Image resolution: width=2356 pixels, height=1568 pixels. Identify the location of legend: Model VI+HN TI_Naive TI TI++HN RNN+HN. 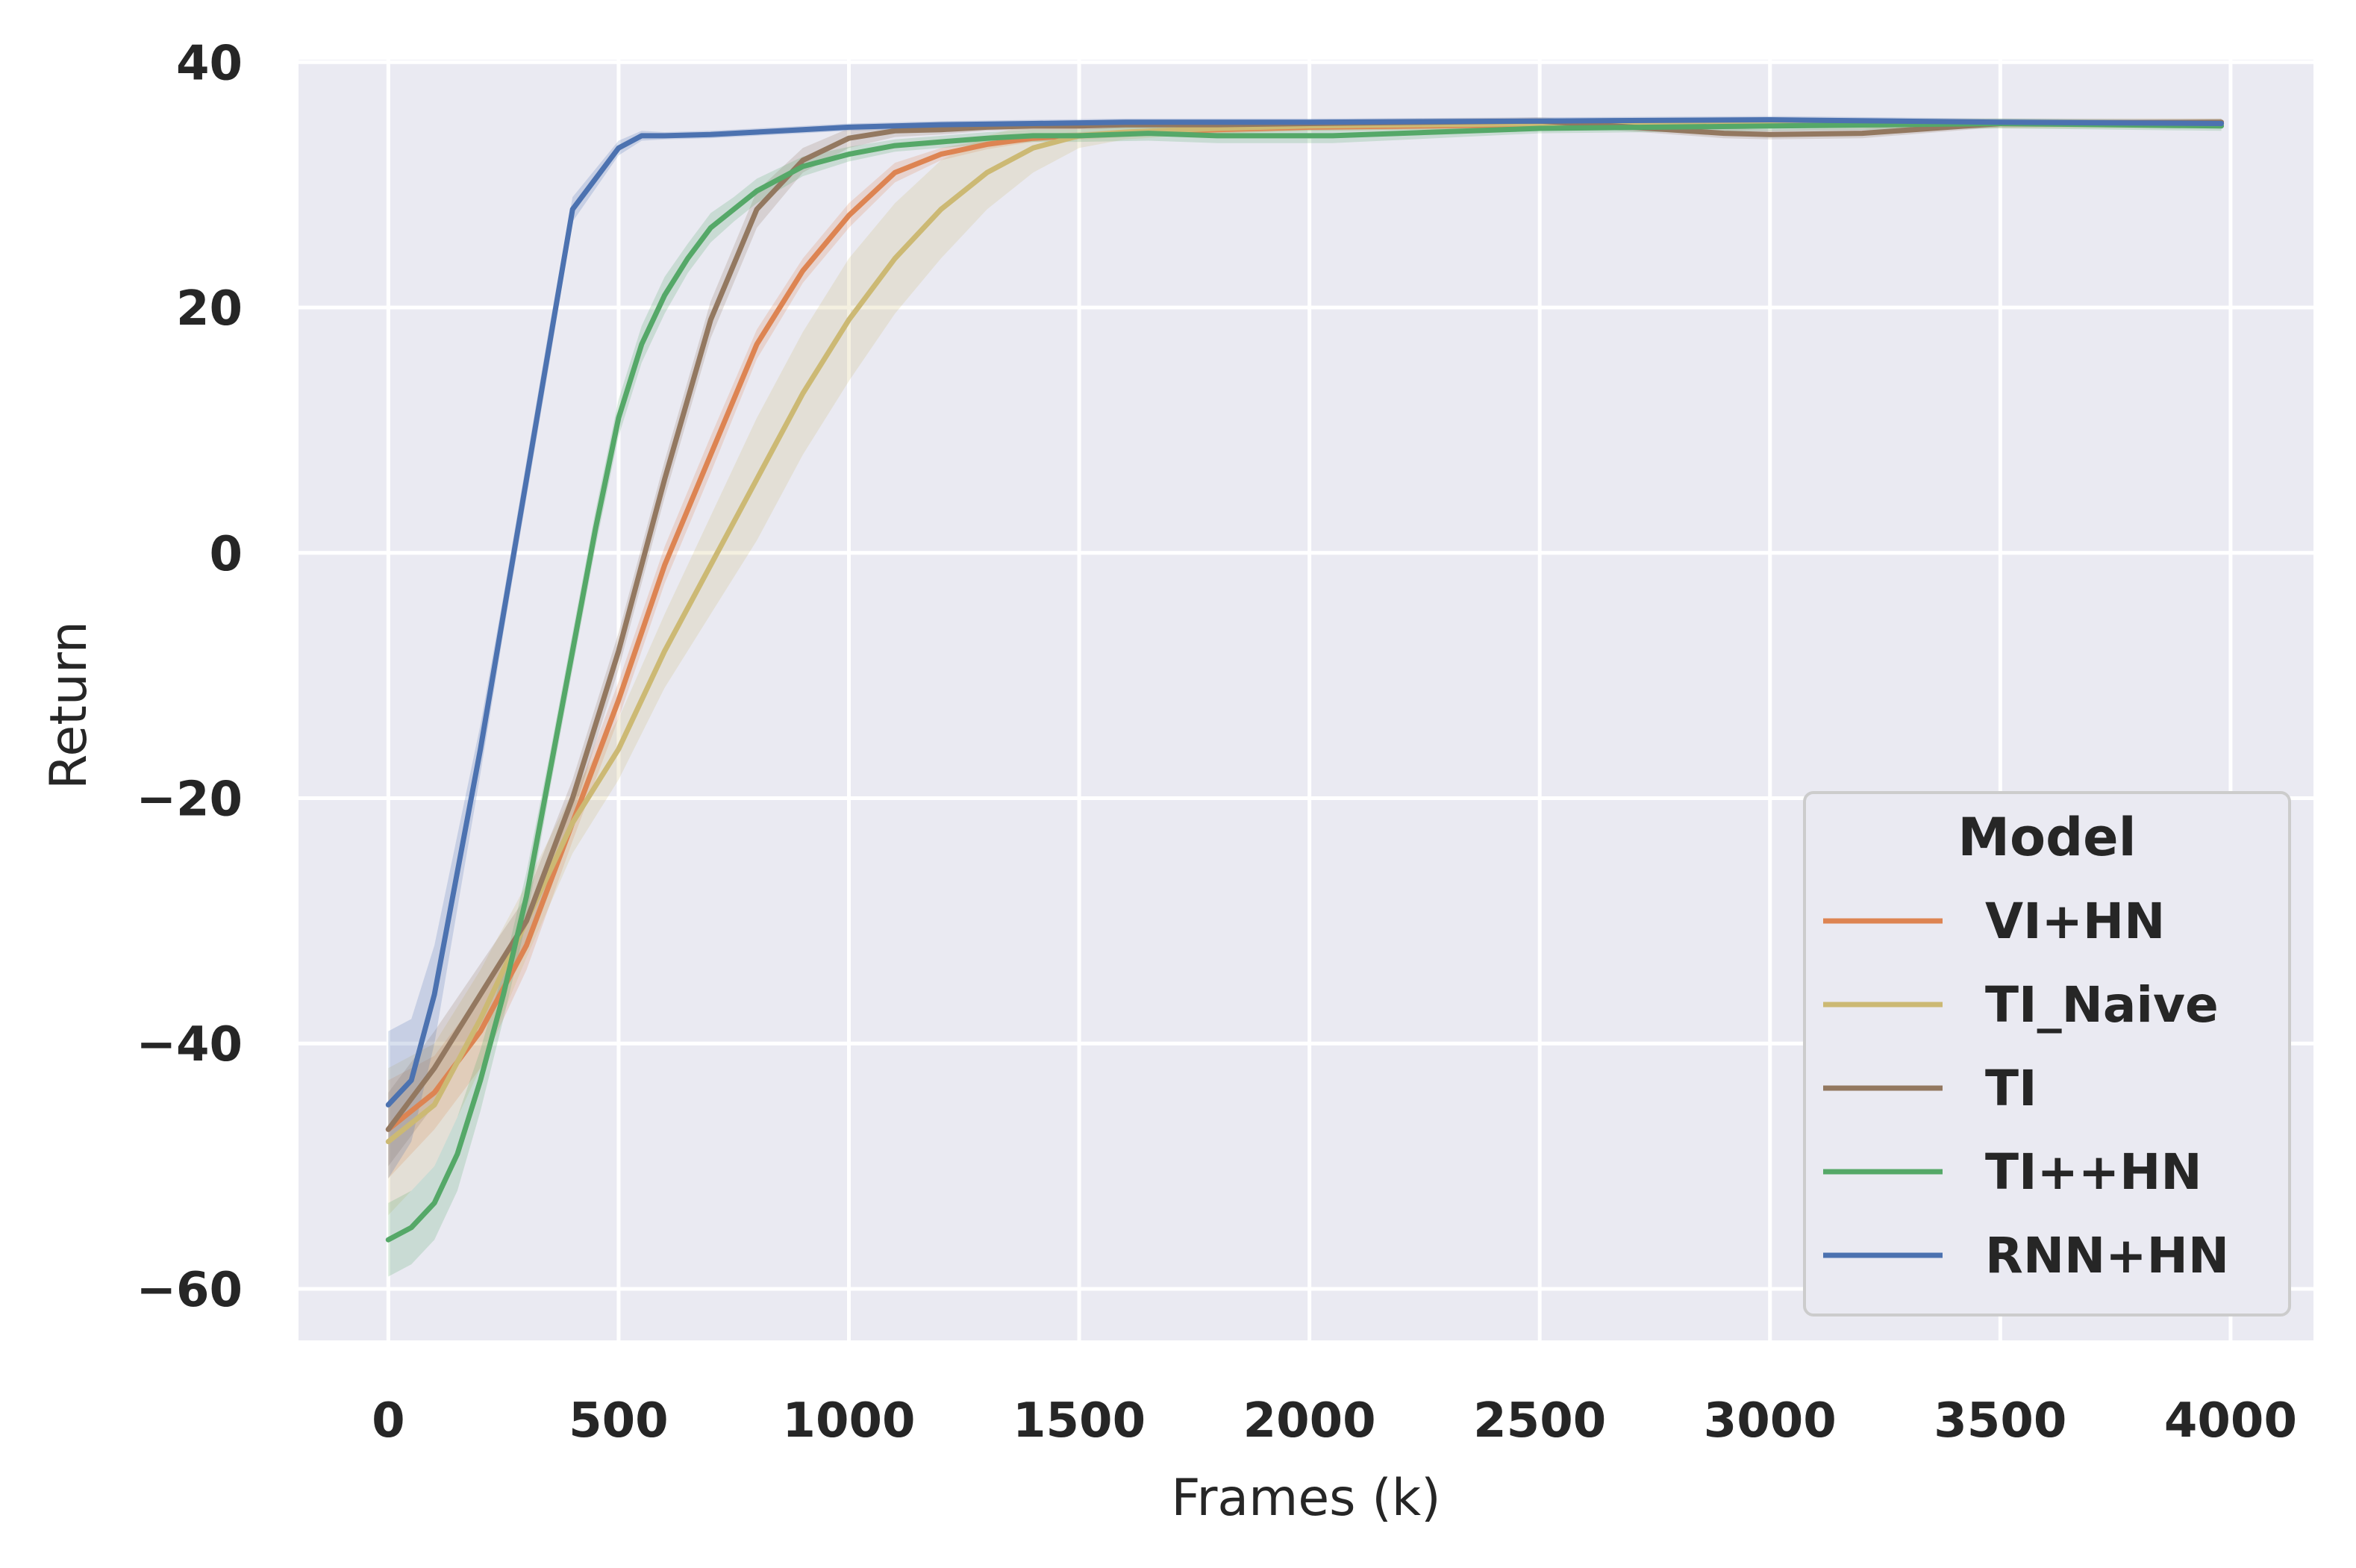
(2047, 1053).